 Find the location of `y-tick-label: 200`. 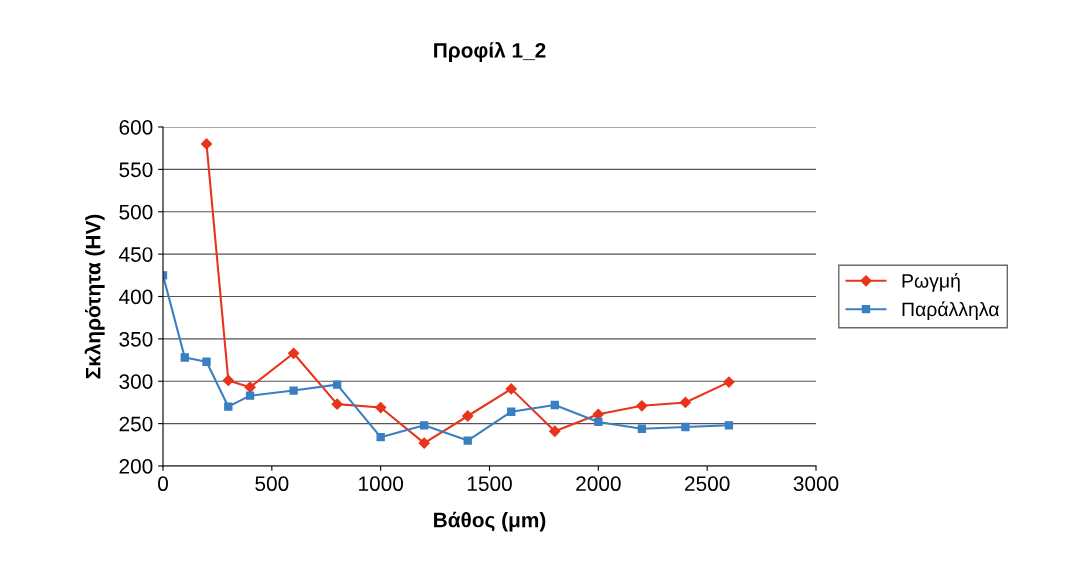

y-tick-label: 200 is located at coordinates (136, 466).